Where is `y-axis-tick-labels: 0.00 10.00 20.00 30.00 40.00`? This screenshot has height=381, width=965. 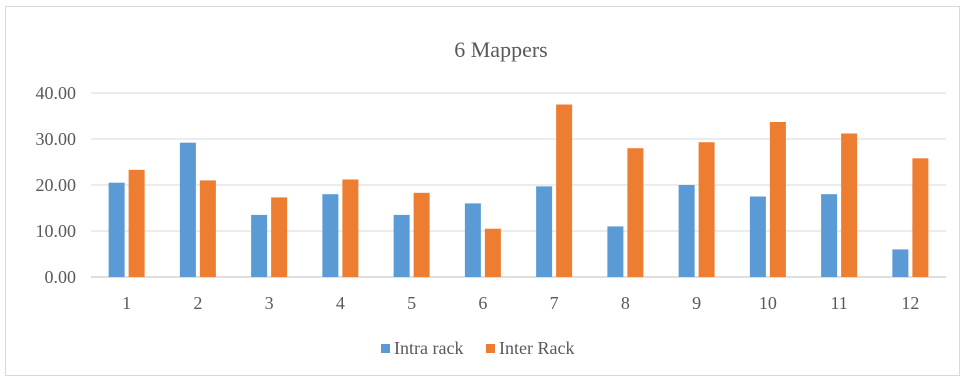 y-axis-tick-labels: 0.00 10.00 20.00 30.00 40.00 is located at coordinates (56, 185).